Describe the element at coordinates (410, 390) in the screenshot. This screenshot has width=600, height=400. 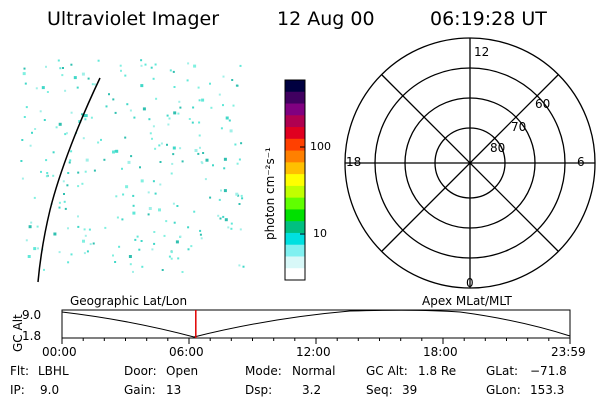
I see `seq-value: 39` at that location.